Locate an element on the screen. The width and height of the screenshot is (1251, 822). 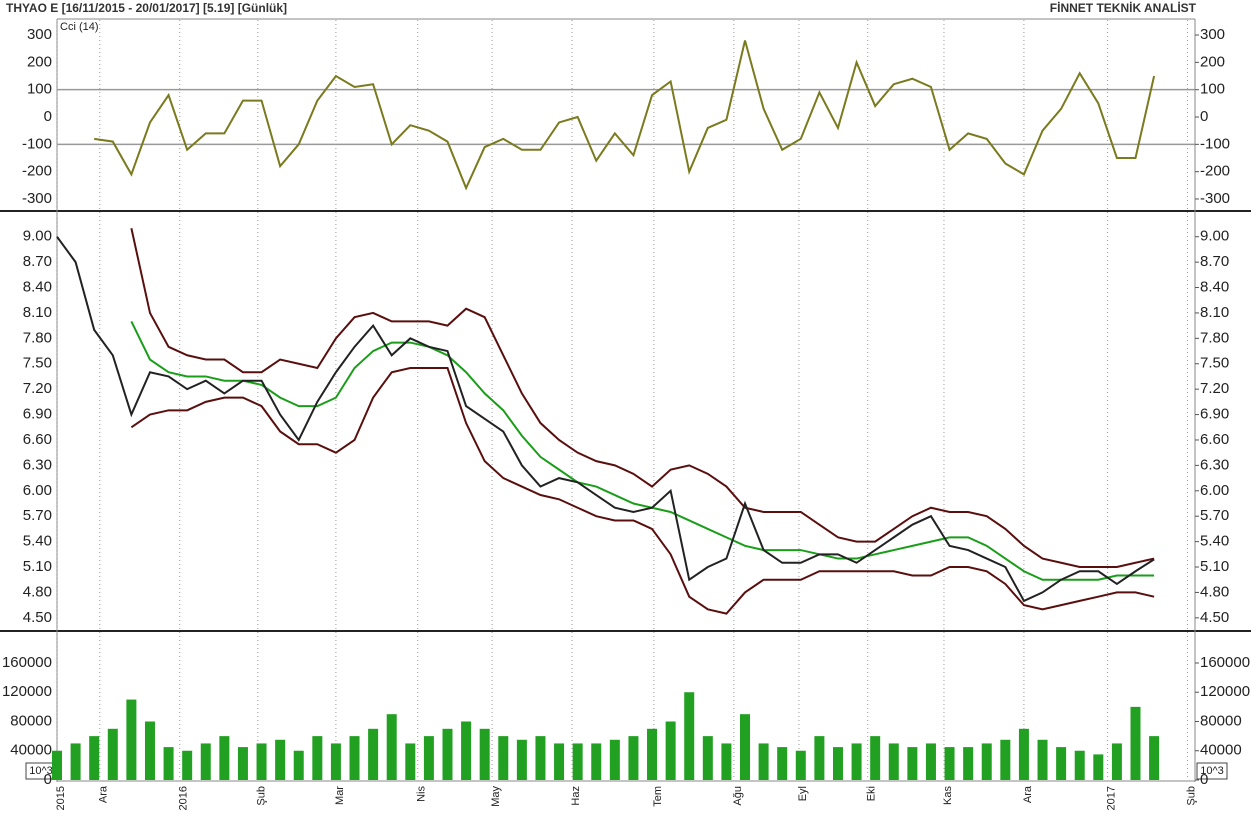
unit-box is located at coordinates (1212, 771).